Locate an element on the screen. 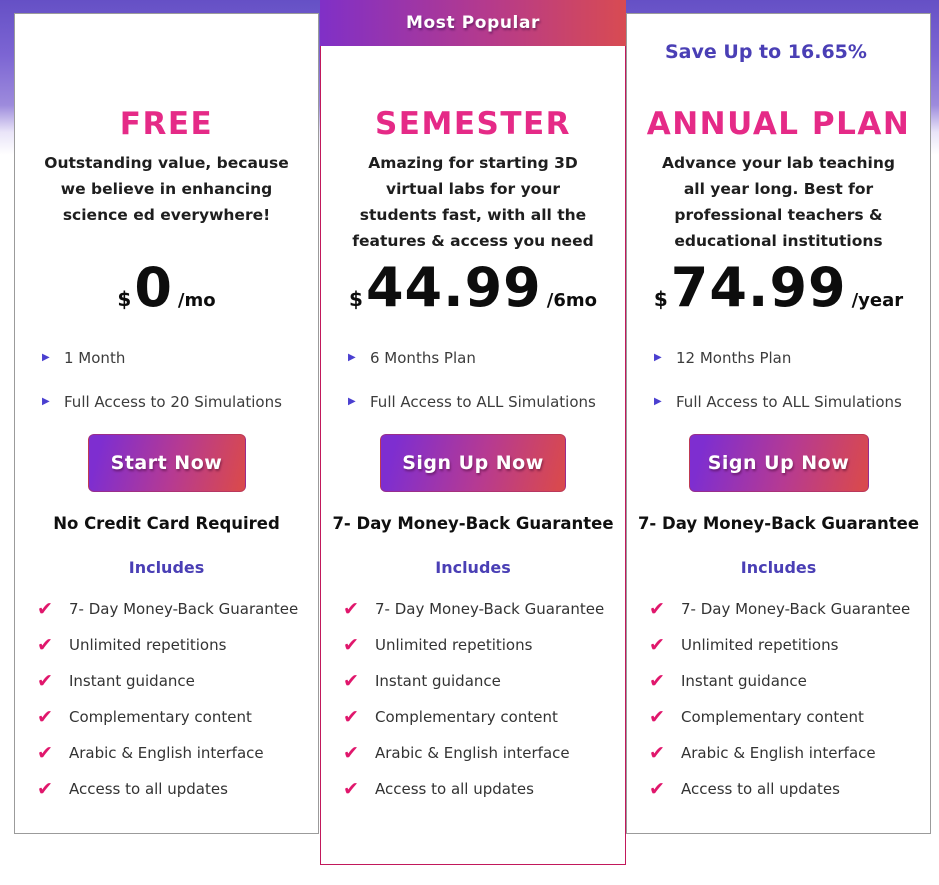 The width and height of the screenshot is (939, 885). feature-item: ▶ 12 Months Plan is located at coordinates (792, 358).